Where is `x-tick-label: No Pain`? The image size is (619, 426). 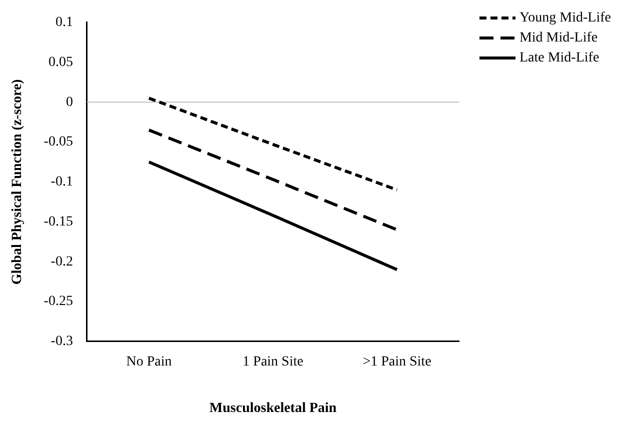
x-tick-label: No Pain is located at coordinates (149, 362).